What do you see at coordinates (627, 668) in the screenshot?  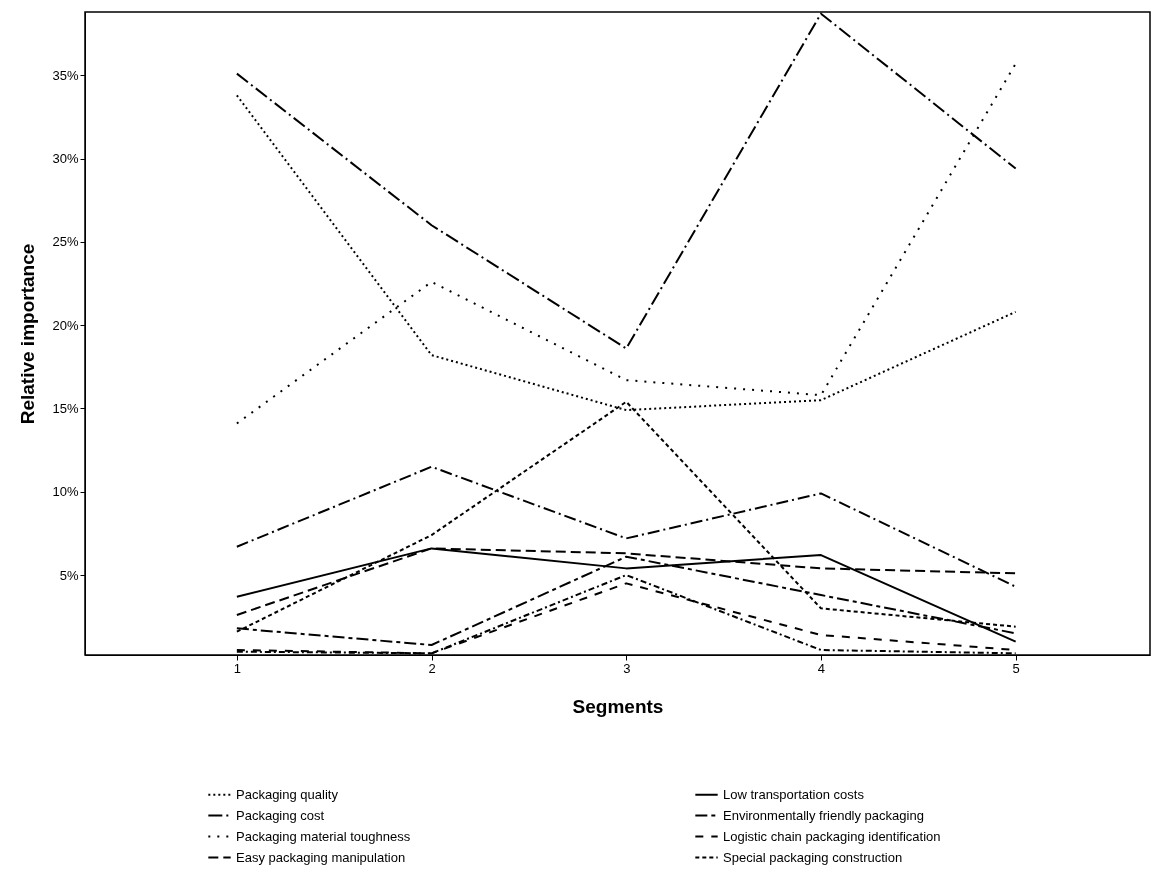 I see `x-tick-label: 3` at bounding box center [627, 668].